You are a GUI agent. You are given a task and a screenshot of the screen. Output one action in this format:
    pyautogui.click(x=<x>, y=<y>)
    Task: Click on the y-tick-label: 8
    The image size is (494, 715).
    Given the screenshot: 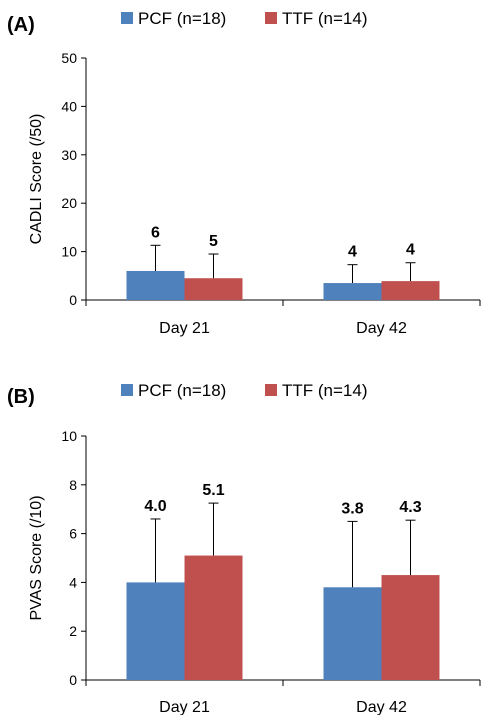 What is the action you would take?
    pyautogui.click(x=73, y=485)
    